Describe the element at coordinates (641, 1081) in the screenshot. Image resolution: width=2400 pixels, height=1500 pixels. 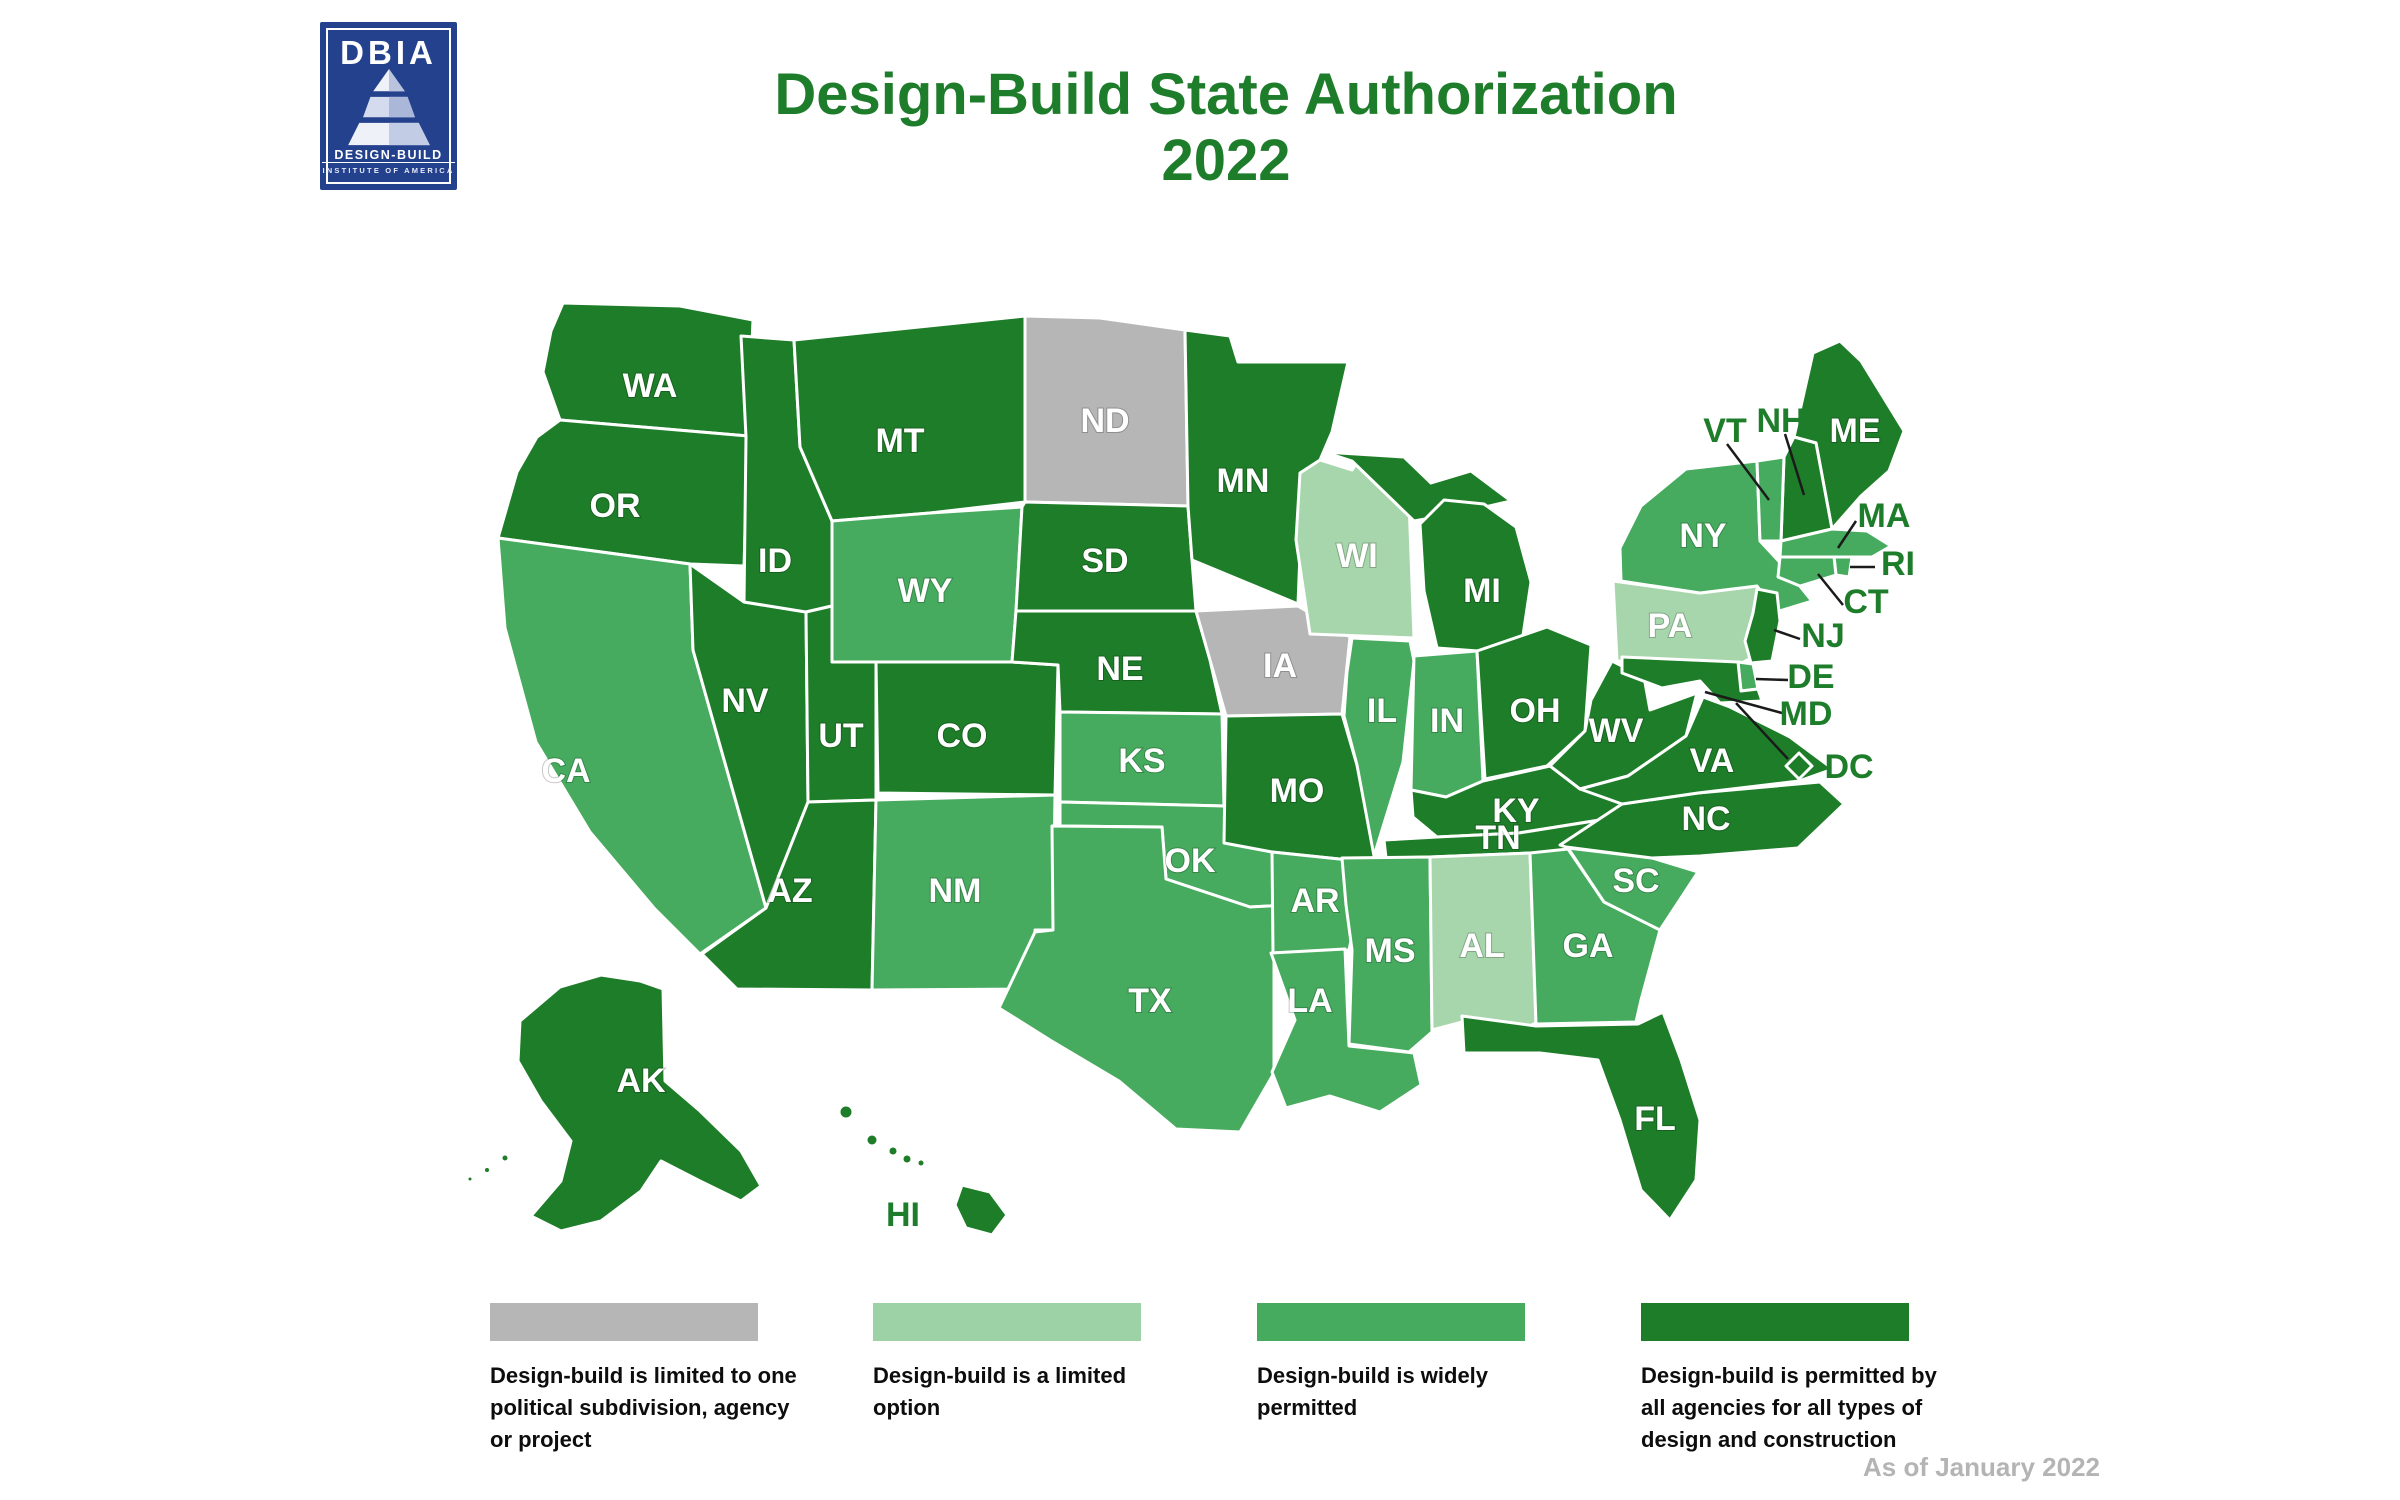
I see `state-label-ak: AK` at that location.